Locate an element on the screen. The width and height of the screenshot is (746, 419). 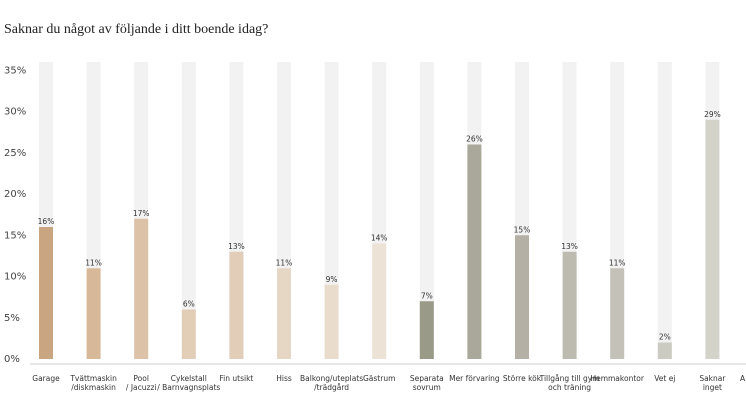
x-tick-label: Tillgång till gym is located at coordinates (569, 378).